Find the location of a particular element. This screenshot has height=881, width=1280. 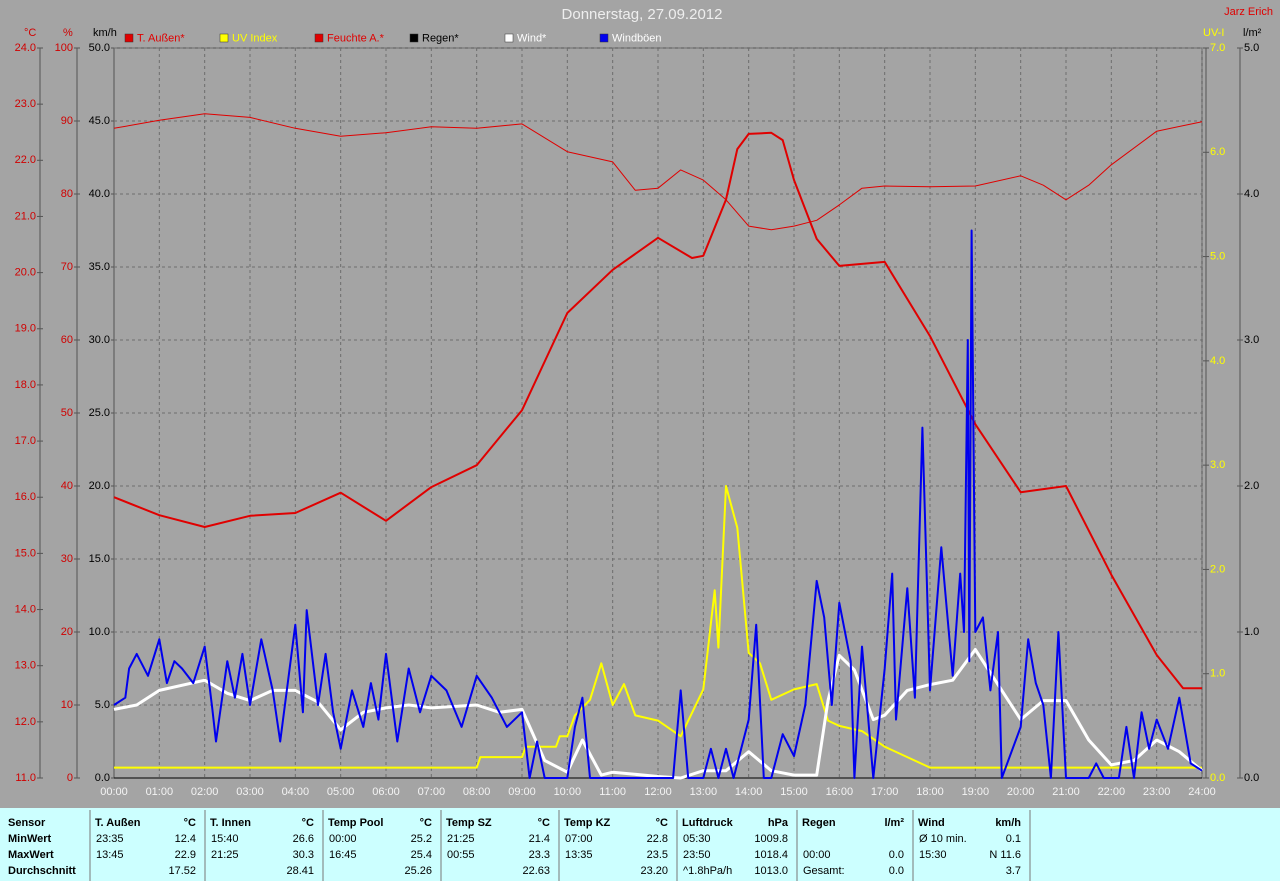

stats-time: 00:55 is located at coordinates (461, 855).